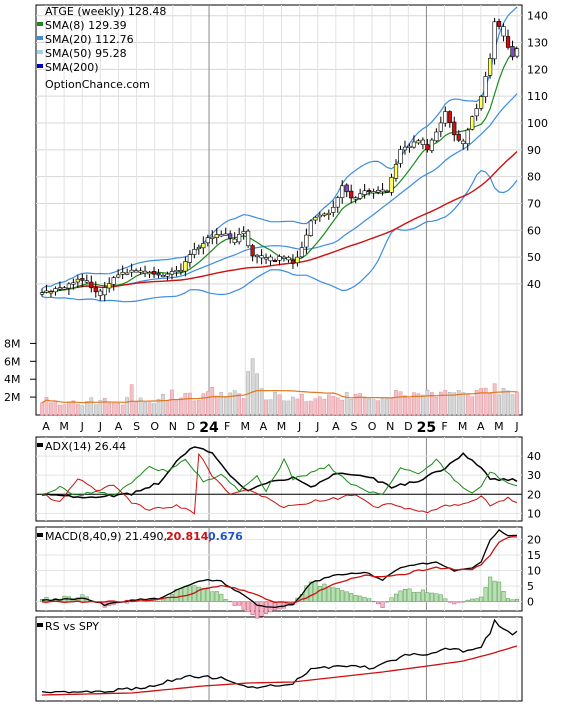  What do you see at coordinates (279, 670) in the screenshot?
I see `rs-series-line` at bounding box center [279, 670].